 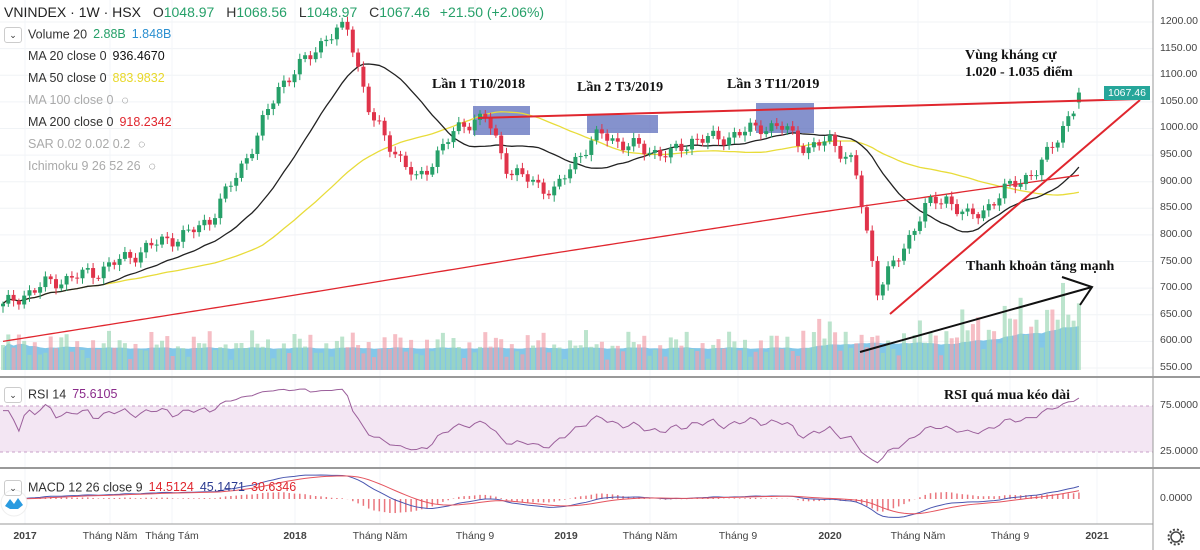 I want to click on legend-ma50: MA 50 close 0 883.9832, so click(x=96, y=78).